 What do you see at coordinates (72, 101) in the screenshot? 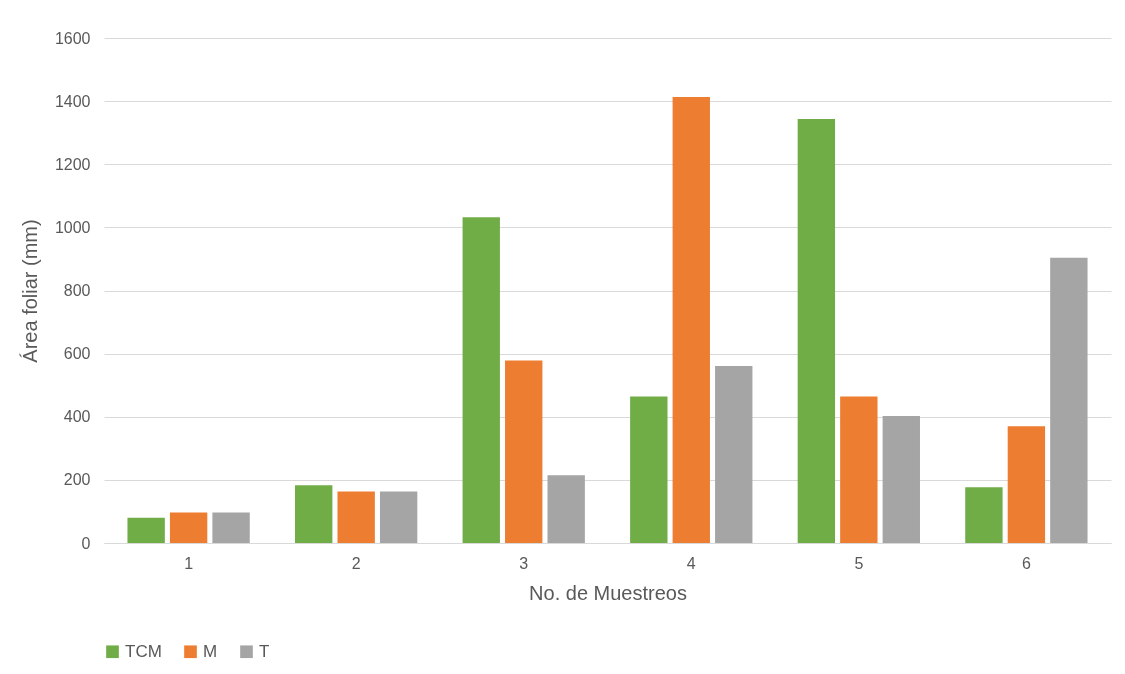
I see `y-tick-label: 1400` at bounding box center [72, 101].